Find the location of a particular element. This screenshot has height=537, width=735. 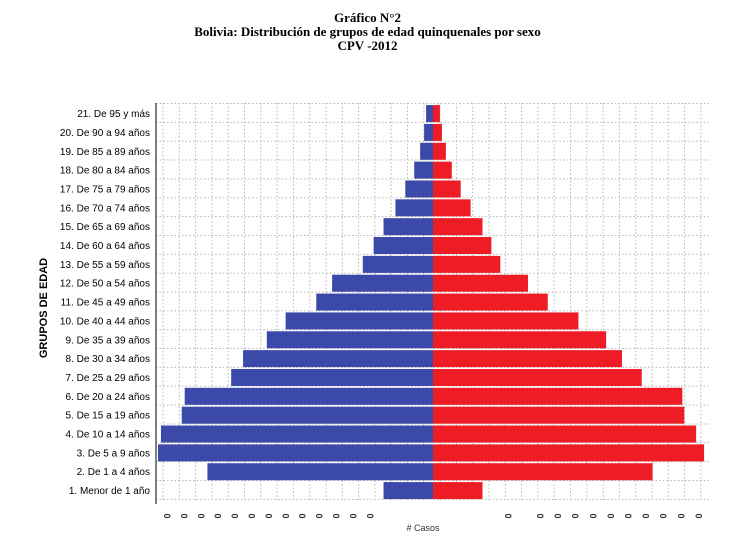

y-tick-label: 12. De 50 a 54 años is located at coordinates (105, 284).